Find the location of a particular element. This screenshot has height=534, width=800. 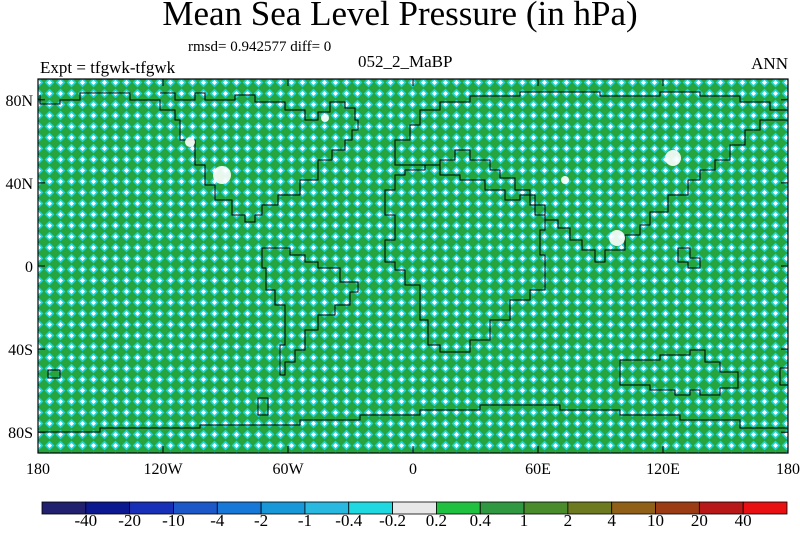

y-tick-label: 40S is located at coordinates (20, 350).